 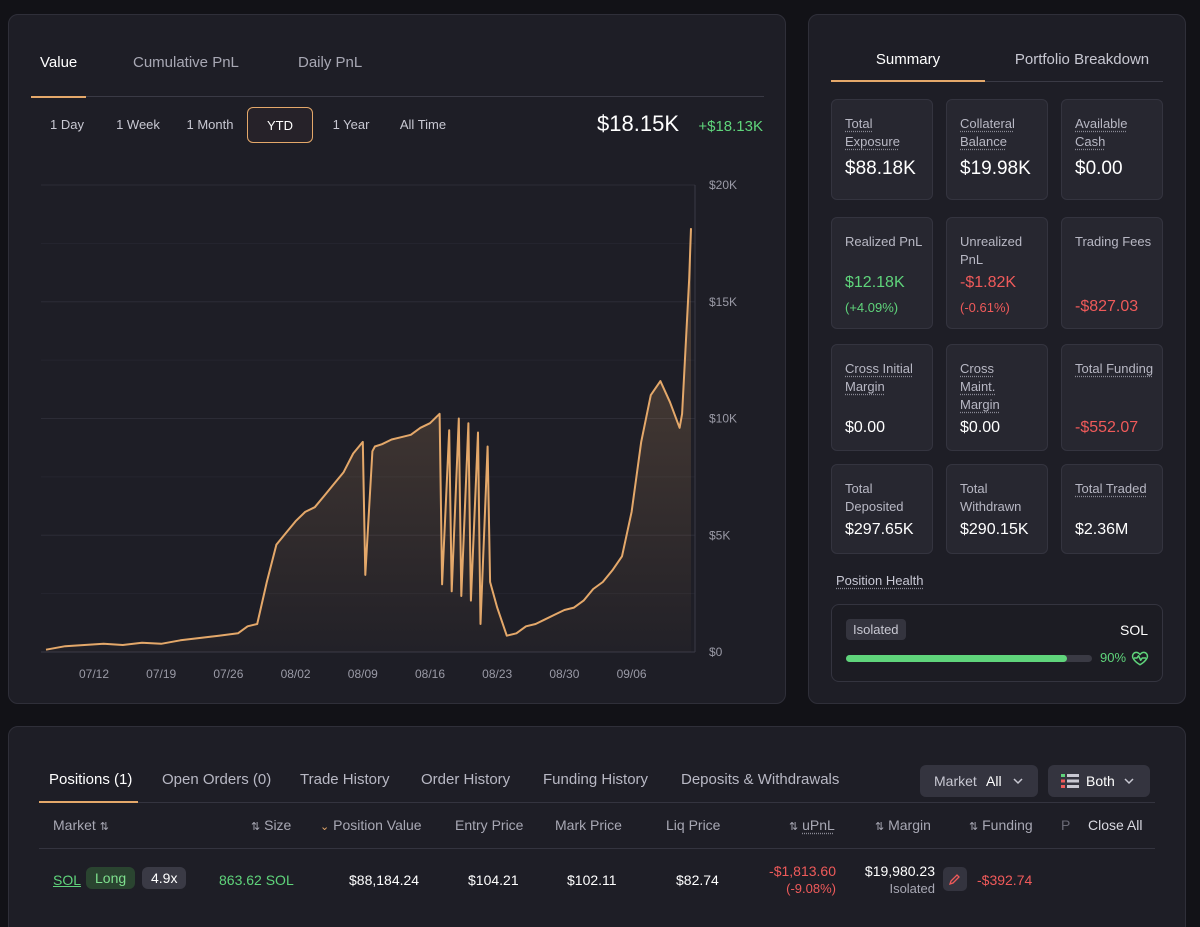 I want to click on card-label: Cross Maint. Margin, so click(x=980, y=386).